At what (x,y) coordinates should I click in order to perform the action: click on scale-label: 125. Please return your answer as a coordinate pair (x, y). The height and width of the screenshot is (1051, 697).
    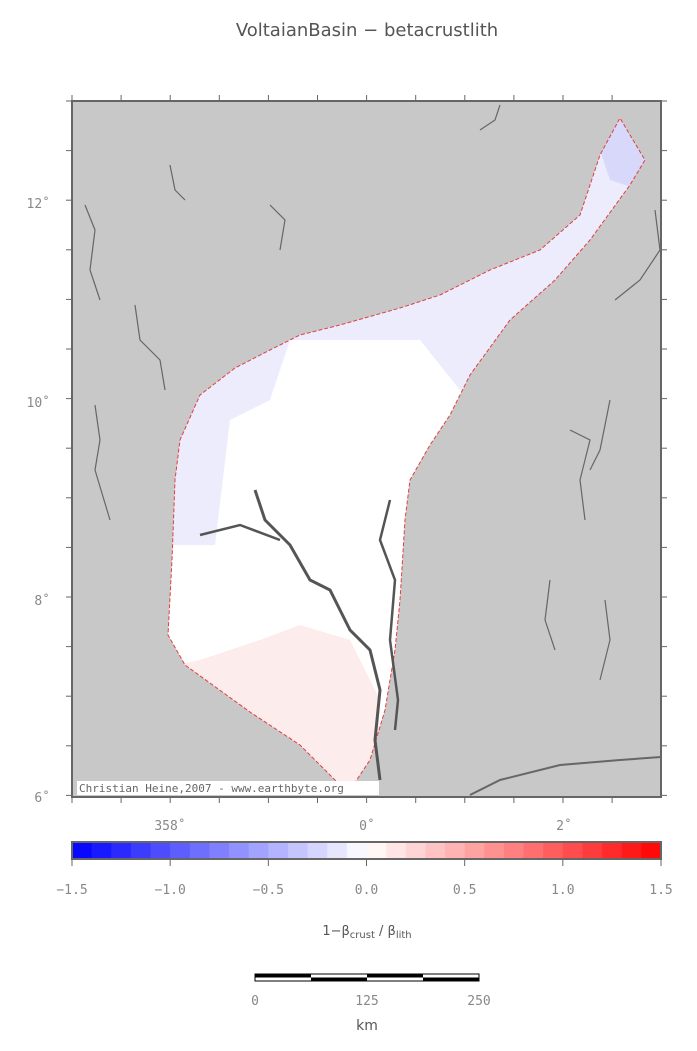
    Looking at the image, I should click on (366, 1001).